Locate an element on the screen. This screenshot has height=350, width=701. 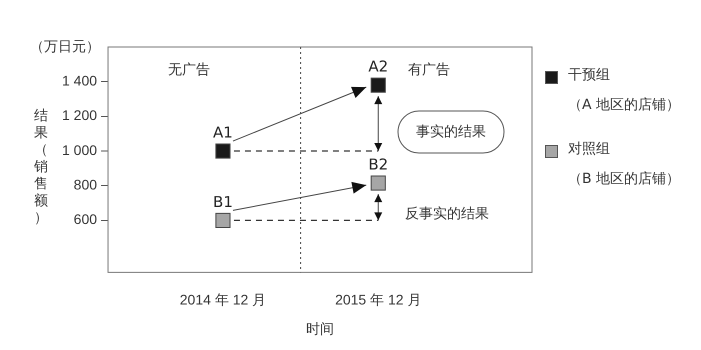
y-tick-label: 800 is located at coordinates (86, 184).